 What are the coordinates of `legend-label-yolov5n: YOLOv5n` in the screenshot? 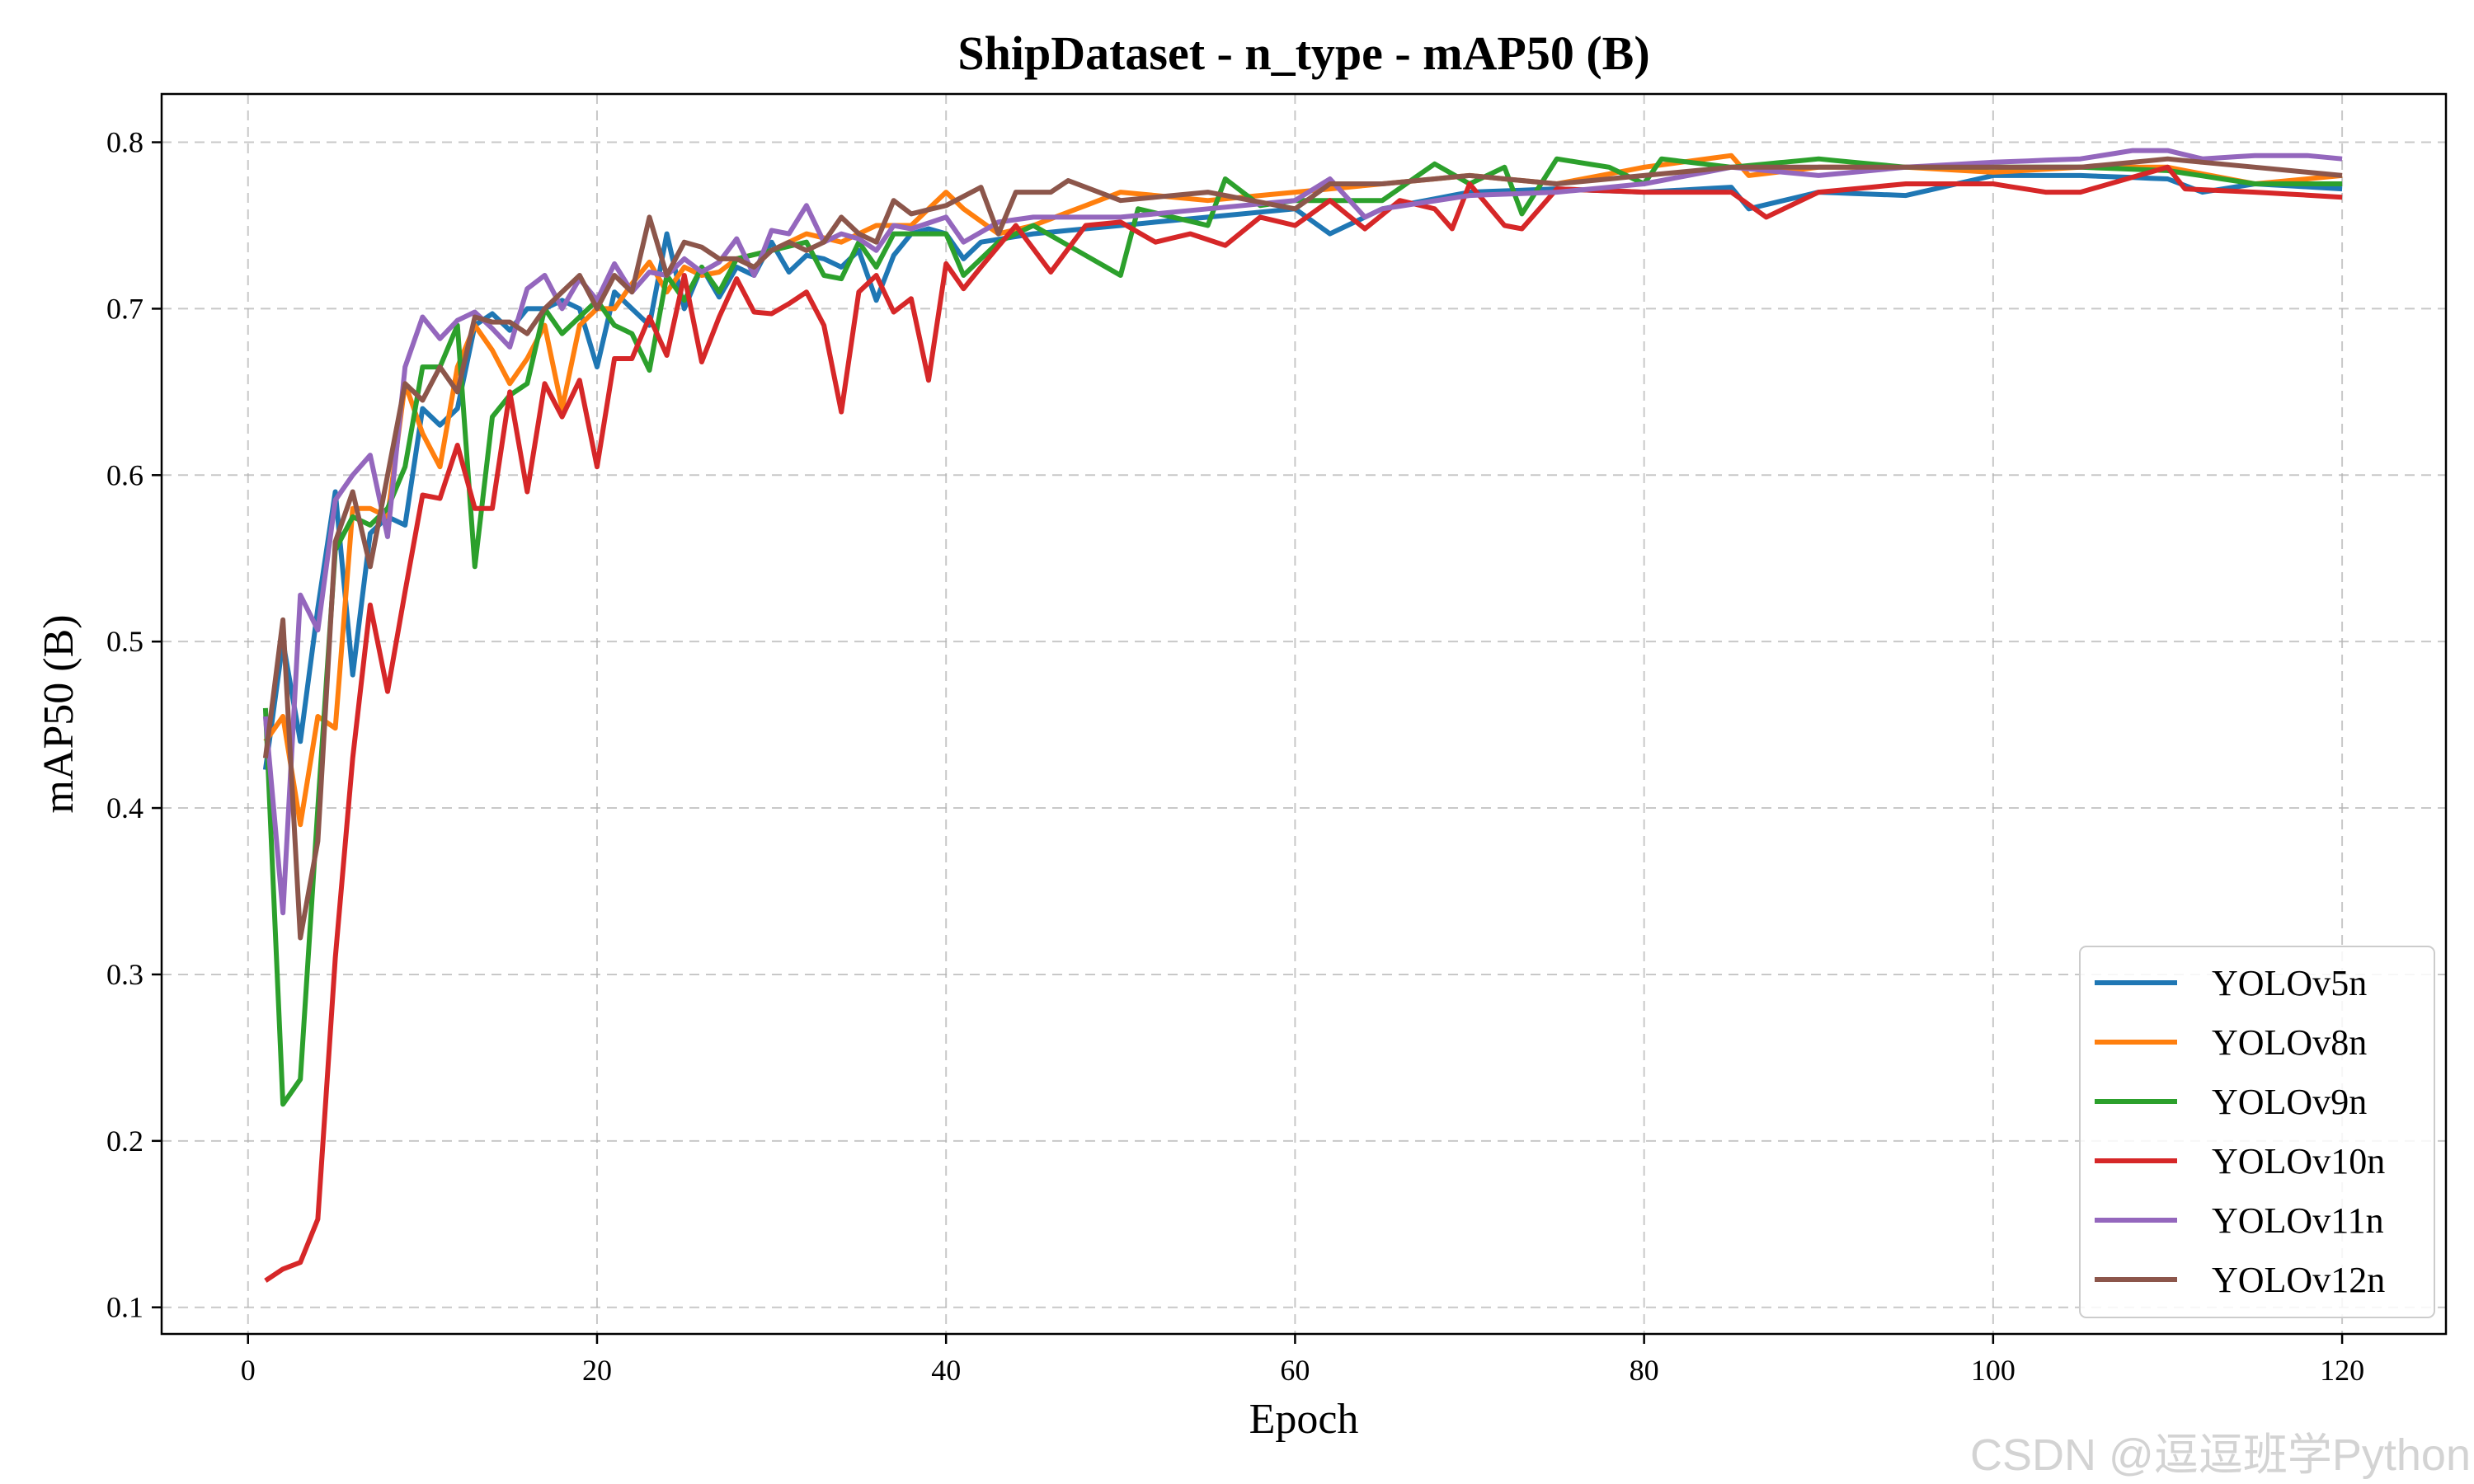 It's located at (2289, 983).